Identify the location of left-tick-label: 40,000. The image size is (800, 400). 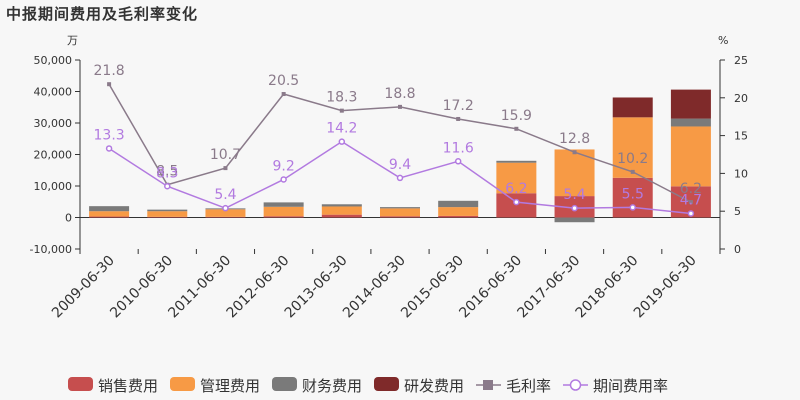
(53, 92).